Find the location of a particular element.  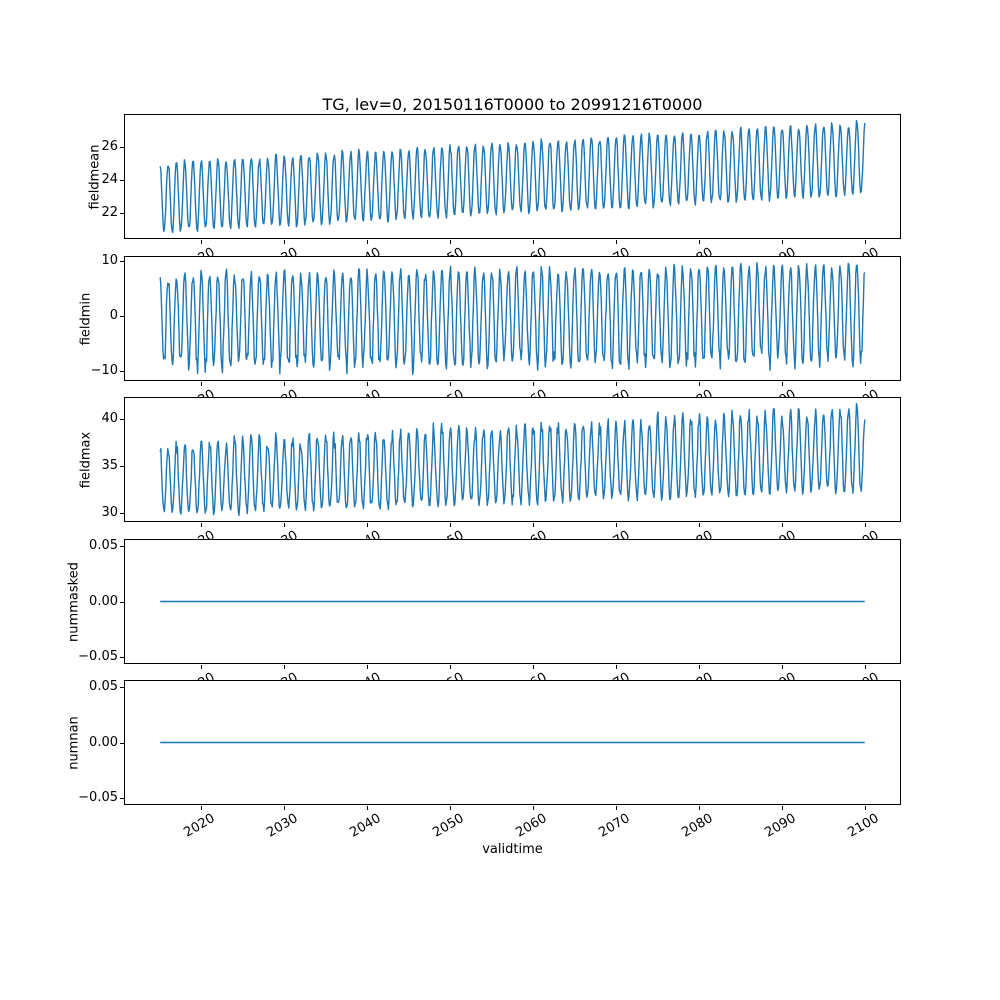

fieldmax-line is located at coordinates (512, 459).